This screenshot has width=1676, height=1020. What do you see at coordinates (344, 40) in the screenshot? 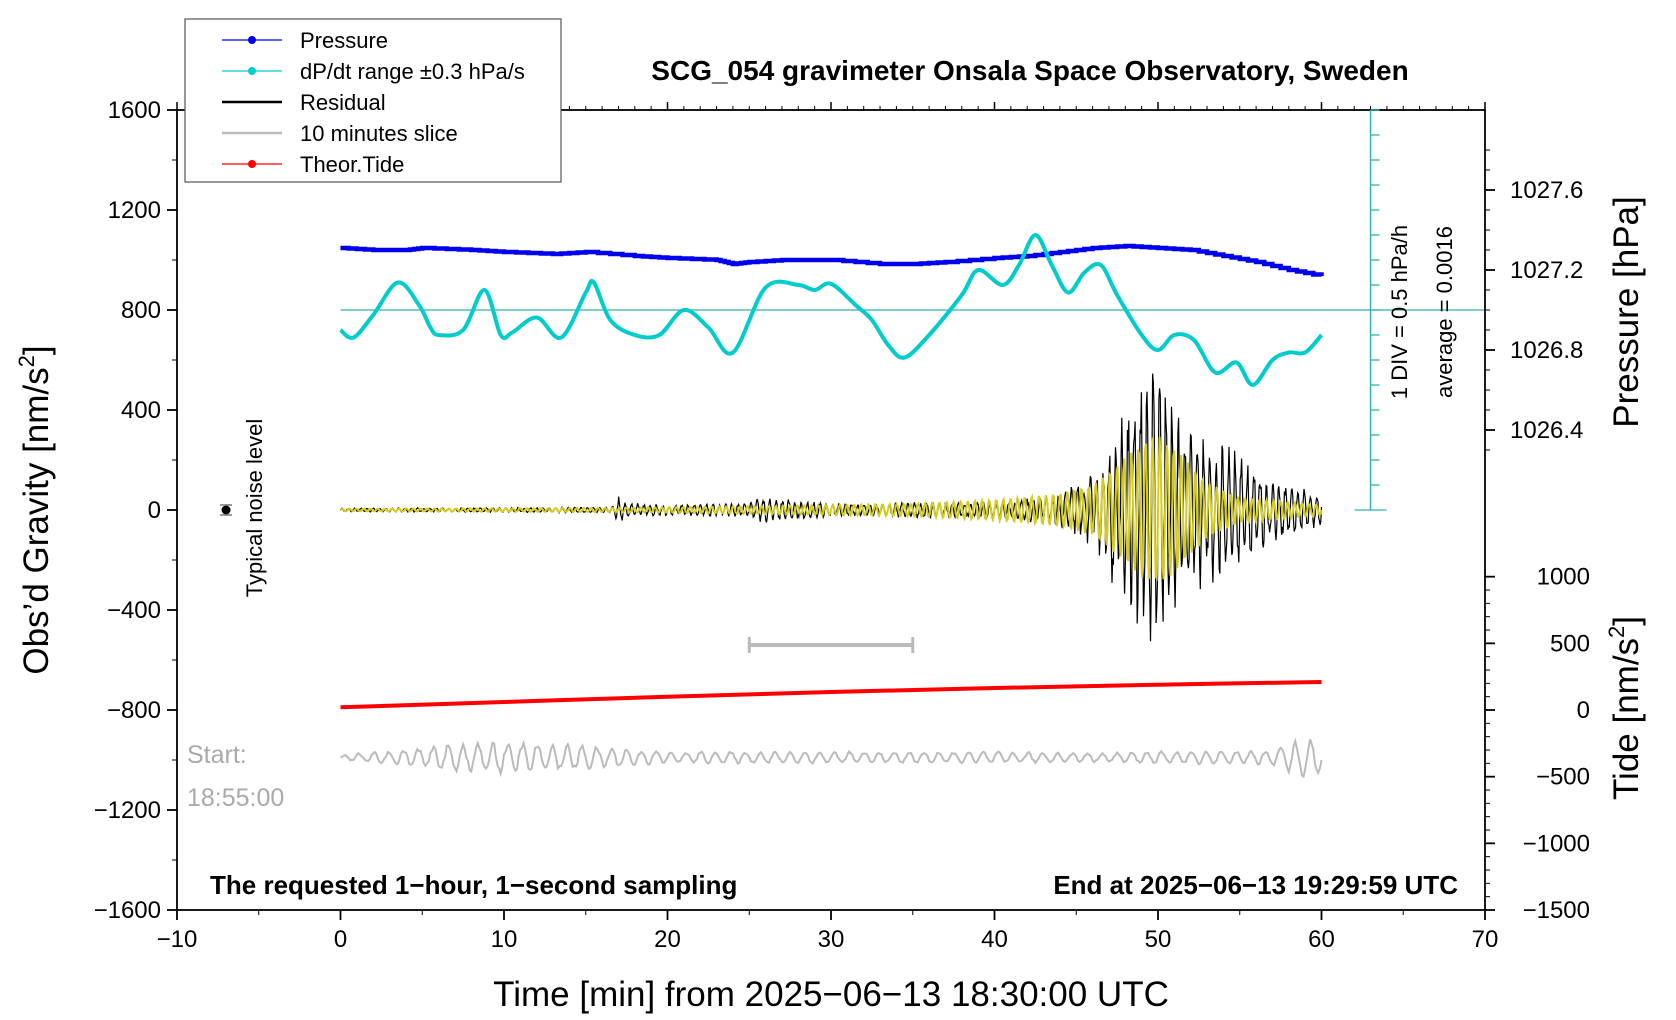
I see `legend-label: Pressure` at bounding box center [344, 40].